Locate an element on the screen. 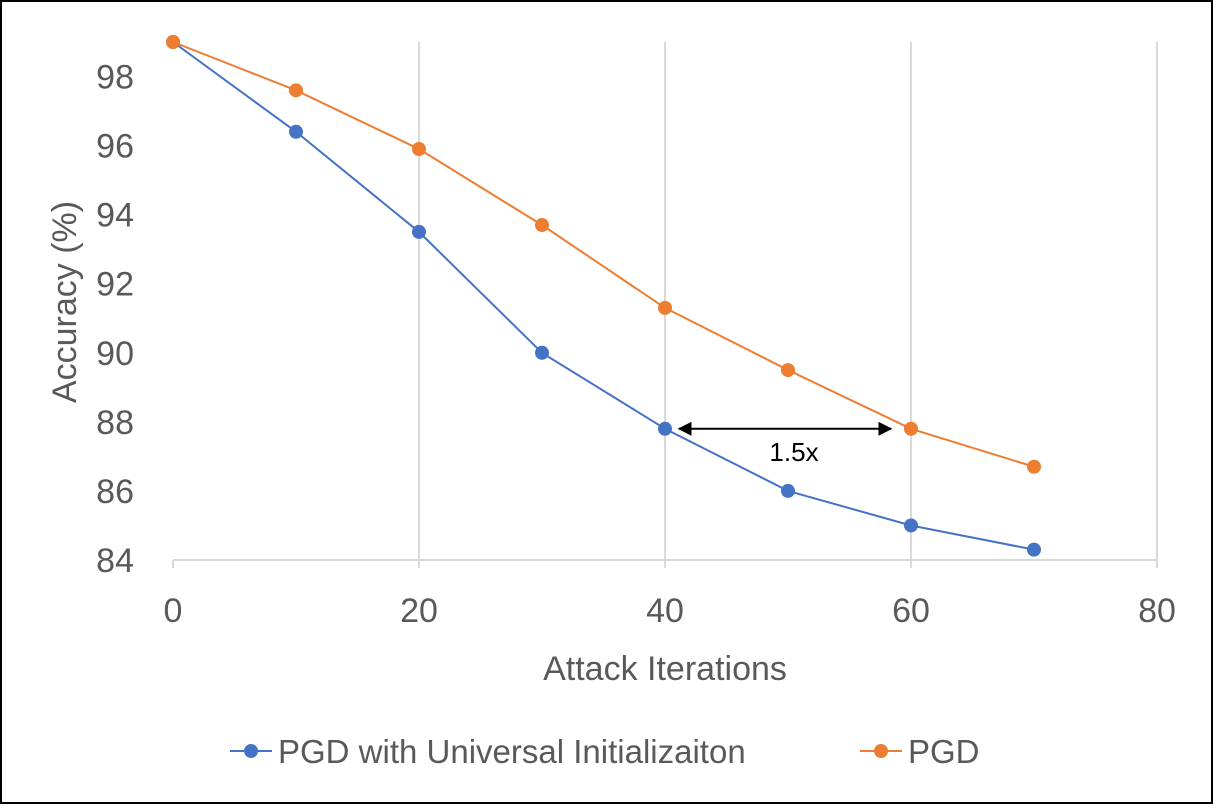 The width and height of the screenshot is (1213, 804). x-tick-label: 40 is located at coordinates (665, 611).